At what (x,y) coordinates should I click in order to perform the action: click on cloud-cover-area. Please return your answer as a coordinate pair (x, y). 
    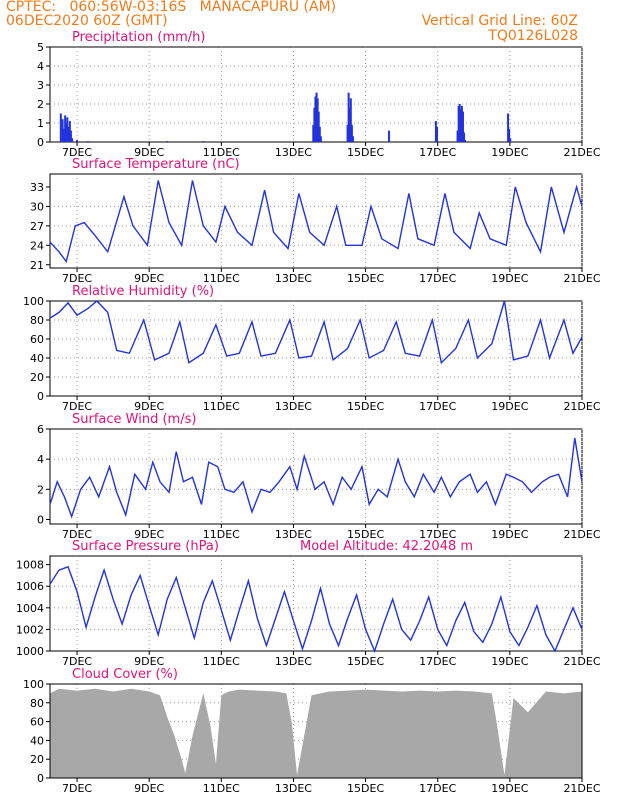
    Looking at the image, I should click on (316, 733).